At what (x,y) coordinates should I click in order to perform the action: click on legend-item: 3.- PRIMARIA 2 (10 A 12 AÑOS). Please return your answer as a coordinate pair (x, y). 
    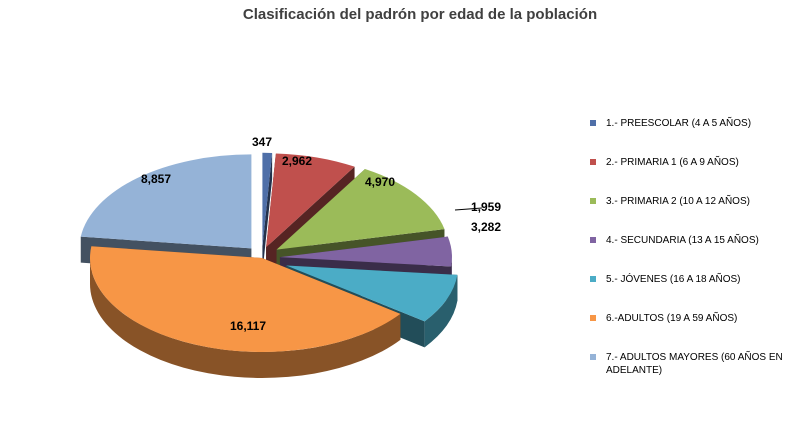
    Looking at the image, I should click on (690, 201).